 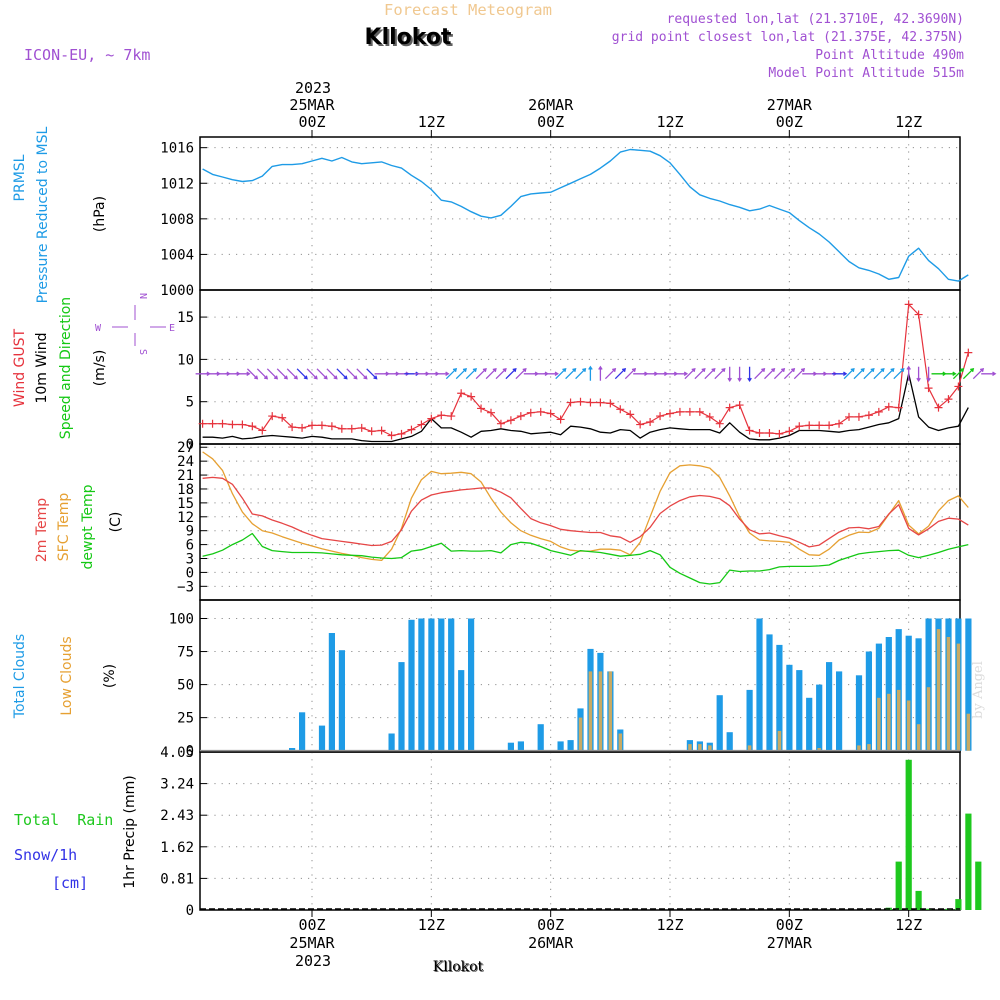 What do you see at coordinates (20, 177) in the screenshot?
I see `prmsl-label: PRMSL` at bounding box center [20, 177].